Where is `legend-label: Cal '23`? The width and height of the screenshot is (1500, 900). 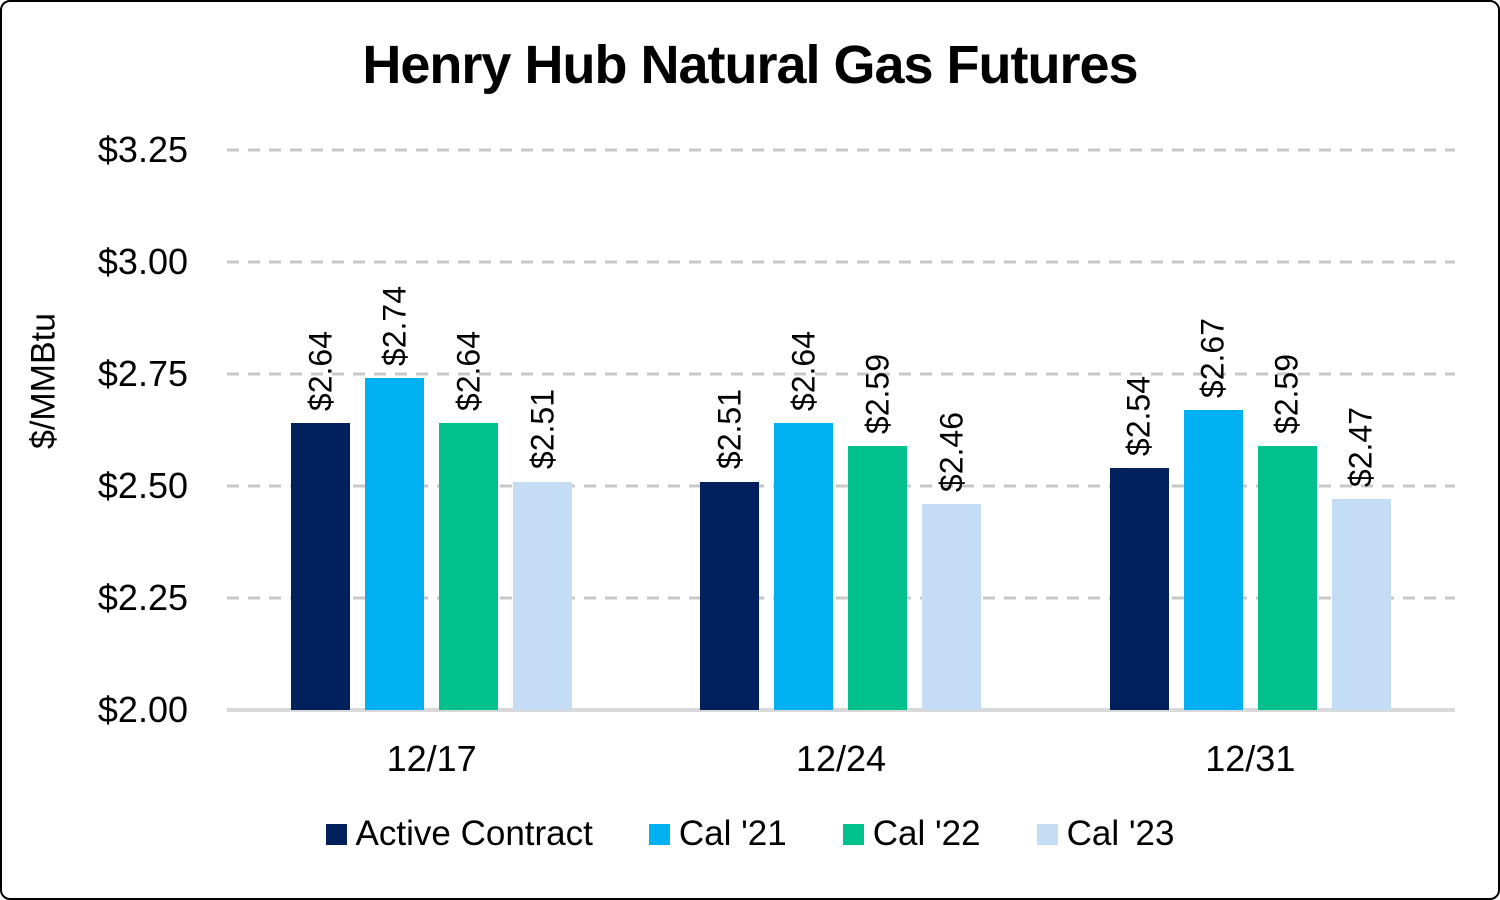 legend-label: Cal '23 is located at coordinates (1120, 833).